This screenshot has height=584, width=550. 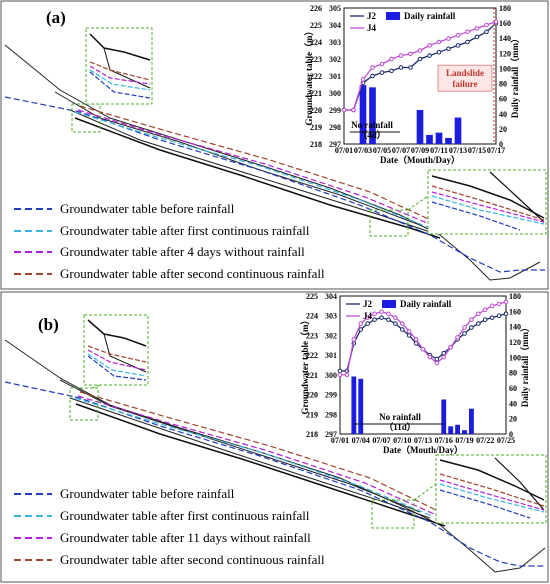 What do you see at coordinates (513, 403) in the screenshot?
I see `panel-b-inset-right-tick: 40` at bounding box center [513, 403].